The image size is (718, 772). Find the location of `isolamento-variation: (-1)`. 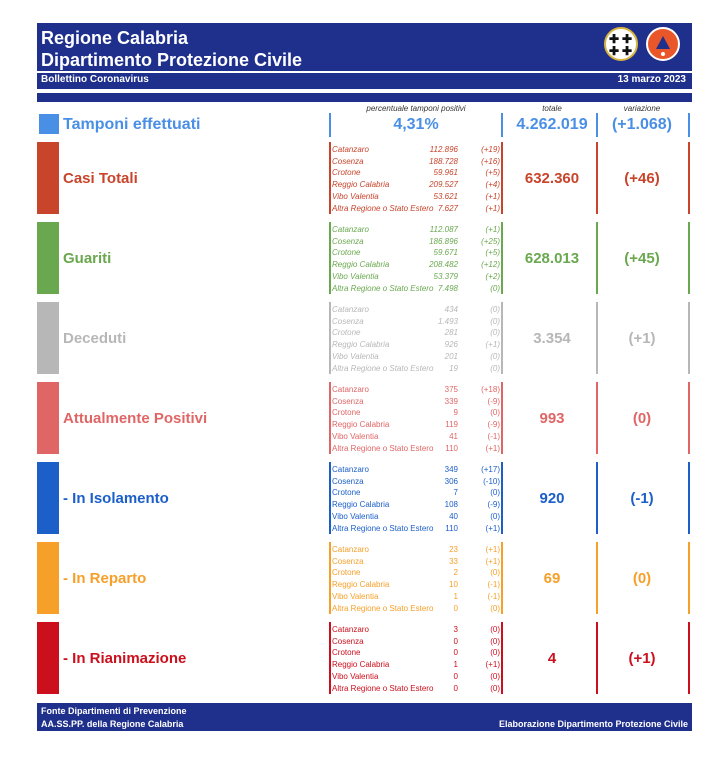

isolamento-variation: (-1) is located at coordinates (642, 498).